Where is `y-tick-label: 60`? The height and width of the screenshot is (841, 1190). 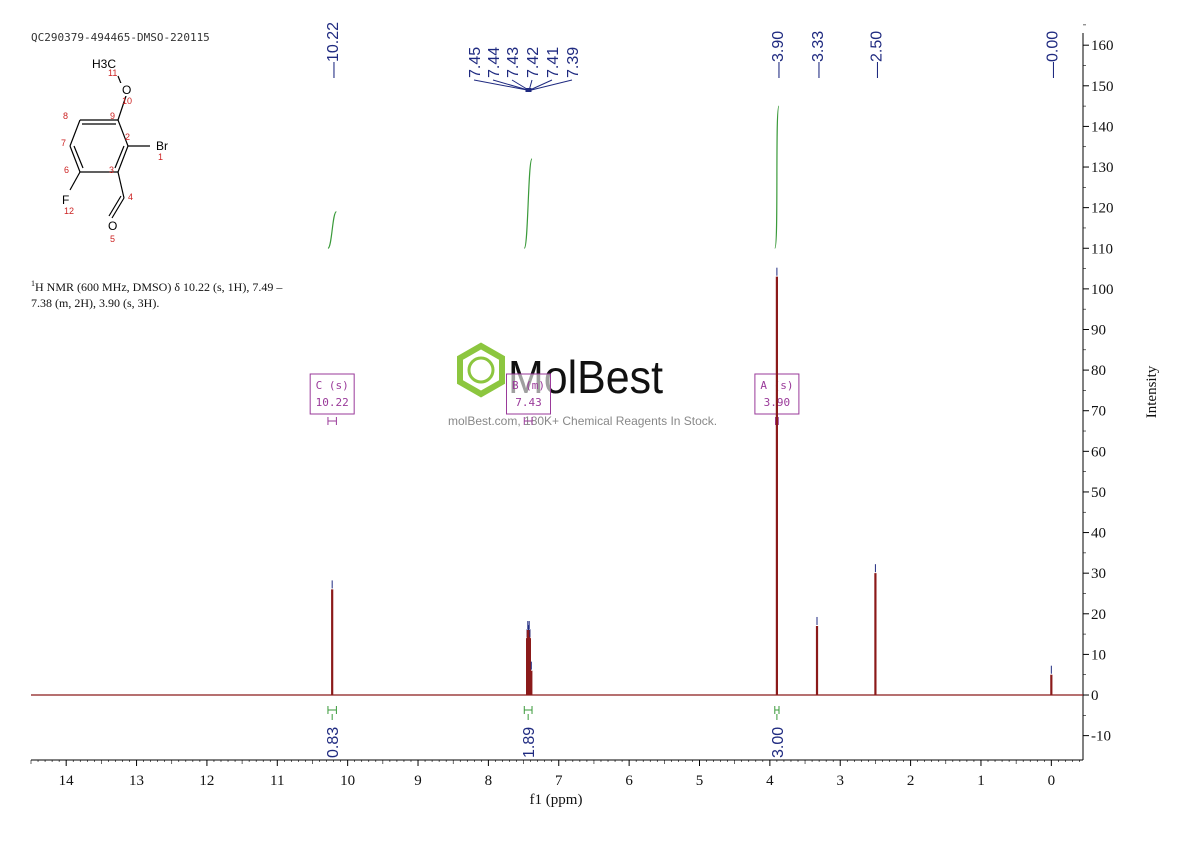
y-tick-label: 60 is located at coordinates (1098, 452).